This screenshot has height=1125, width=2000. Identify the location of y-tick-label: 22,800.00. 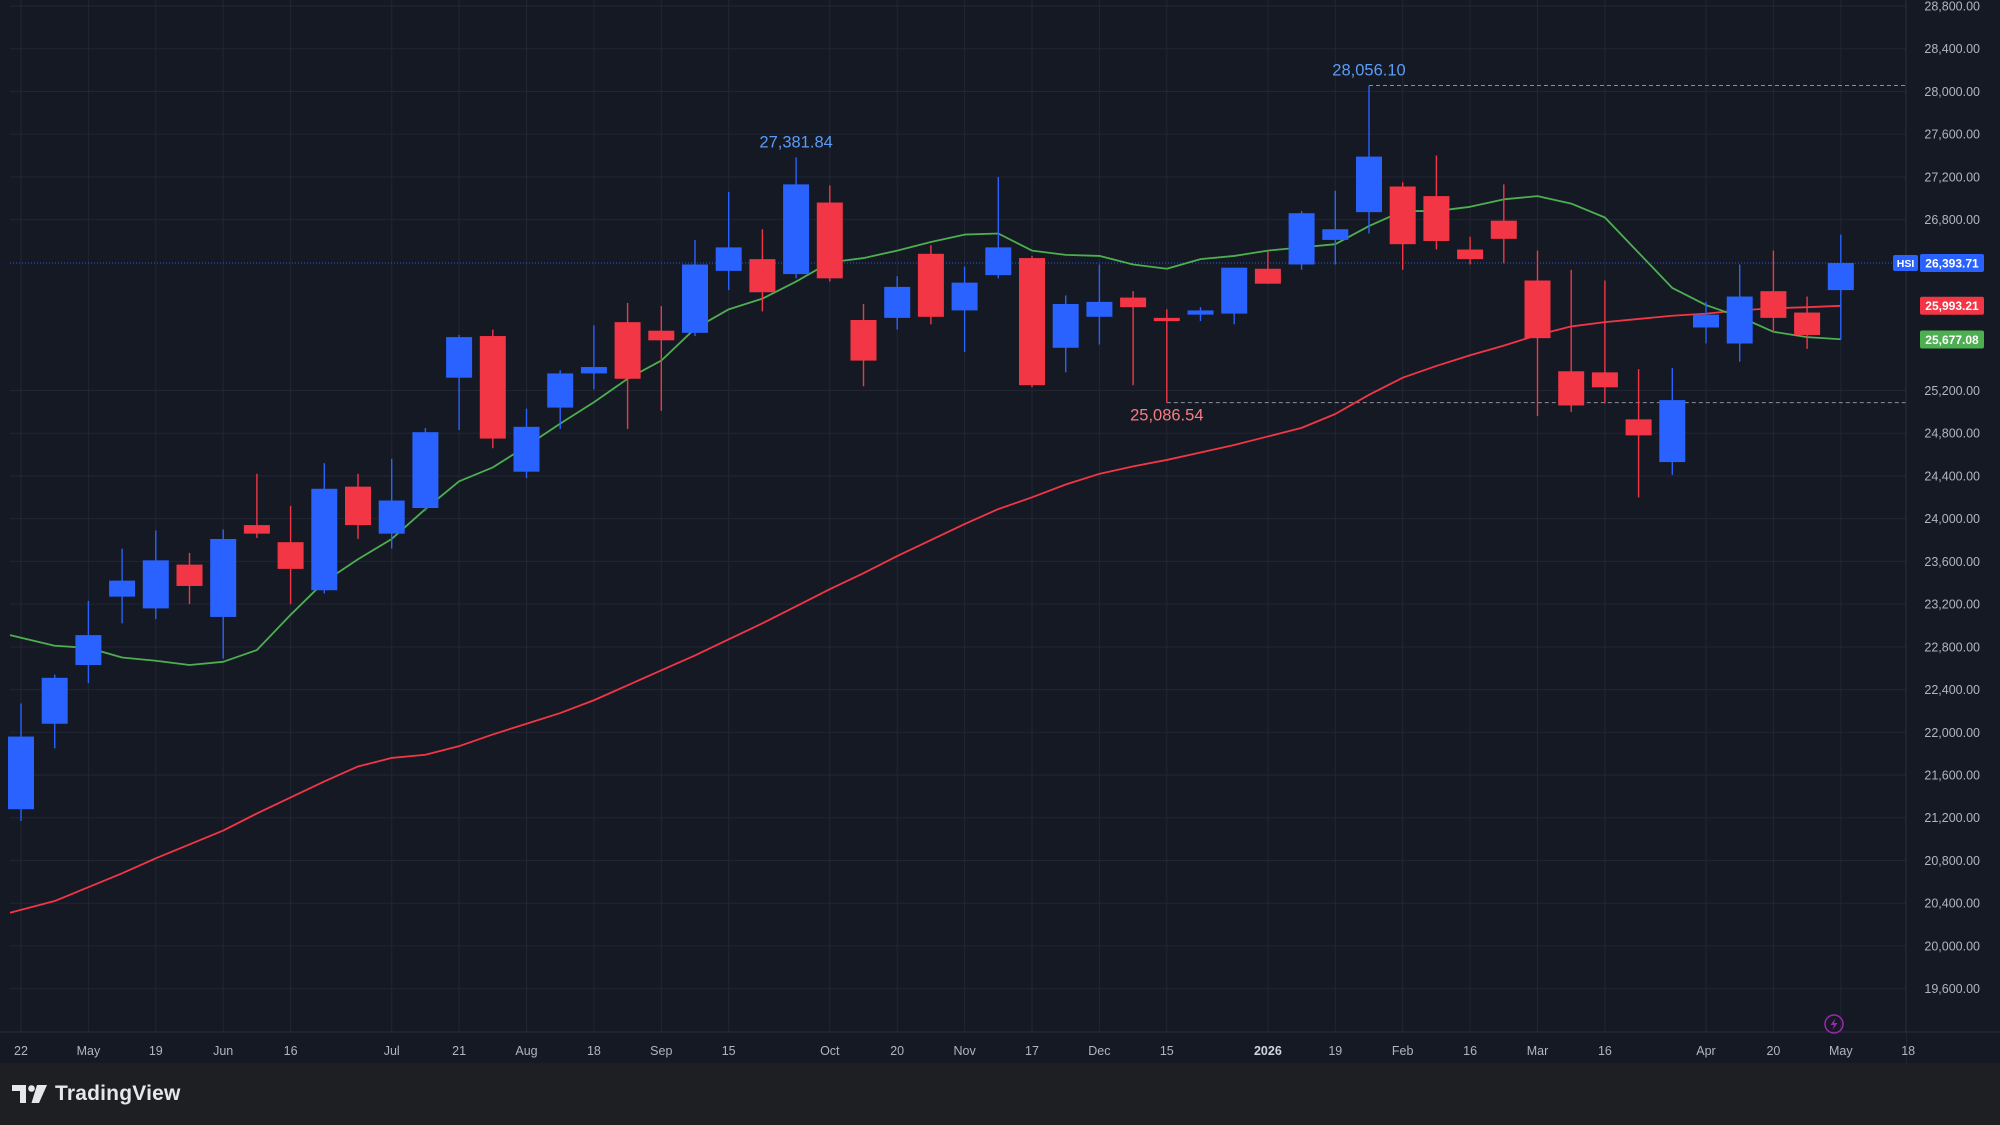
(1952, 647).